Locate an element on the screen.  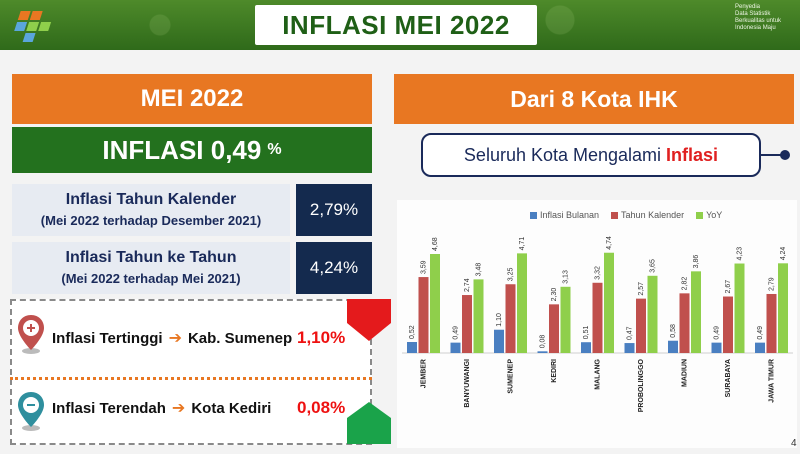
category-label: JEMBER is located at coordinates (423, 373).